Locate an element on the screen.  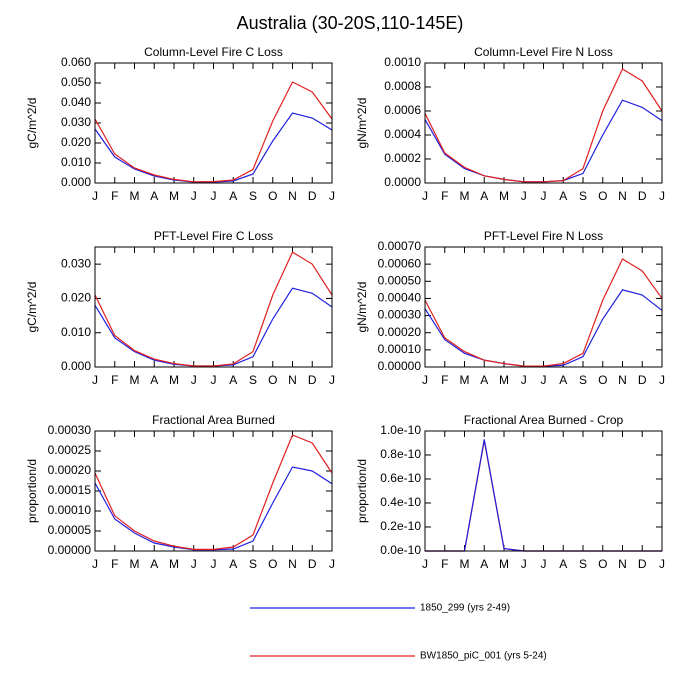
y-tick-label: 0.0006 is located at coordinates (402, 110).